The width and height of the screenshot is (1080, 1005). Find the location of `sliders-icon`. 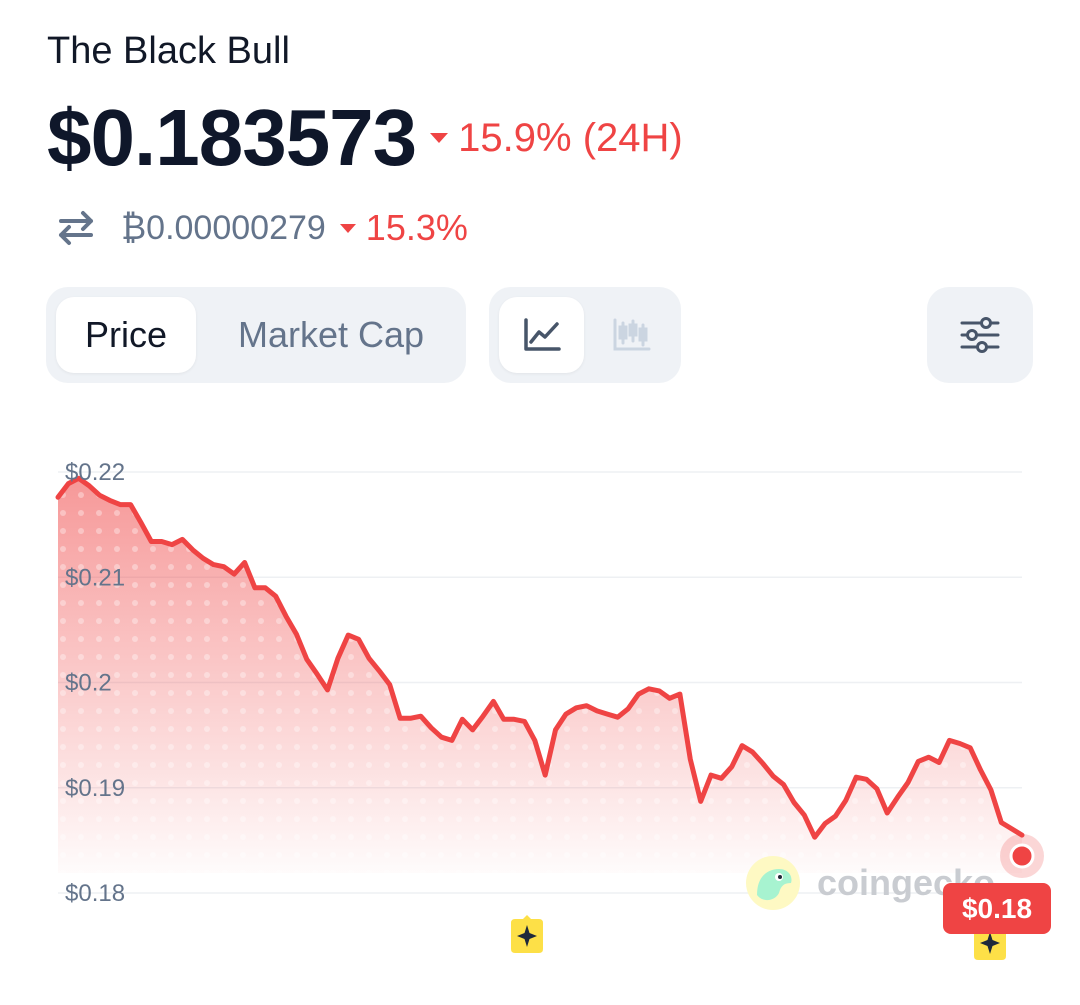

sliders-icon is located at coordinates (980, 335).